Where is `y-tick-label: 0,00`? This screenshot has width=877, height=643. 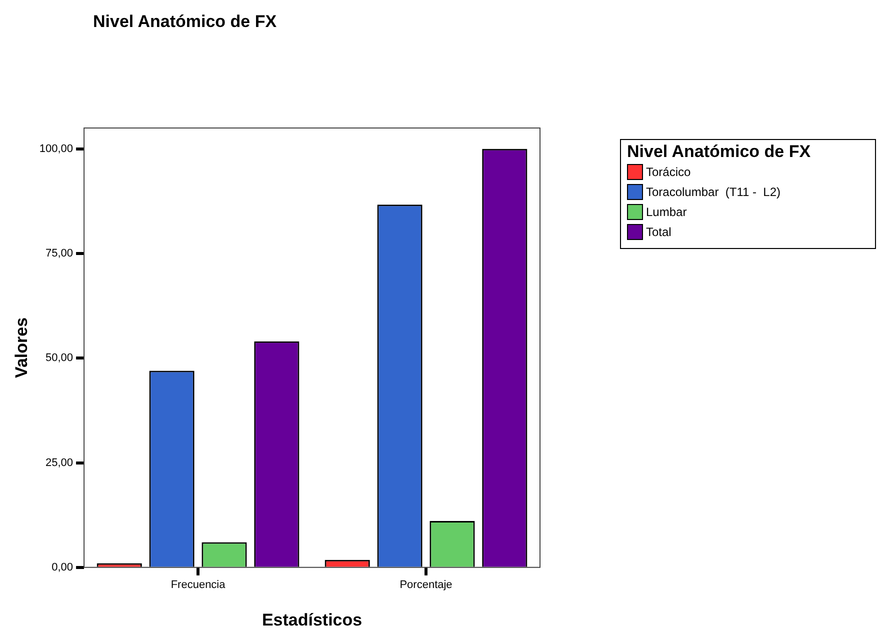 y-tick-label: 0,00 is located at coordinates (63, 567).